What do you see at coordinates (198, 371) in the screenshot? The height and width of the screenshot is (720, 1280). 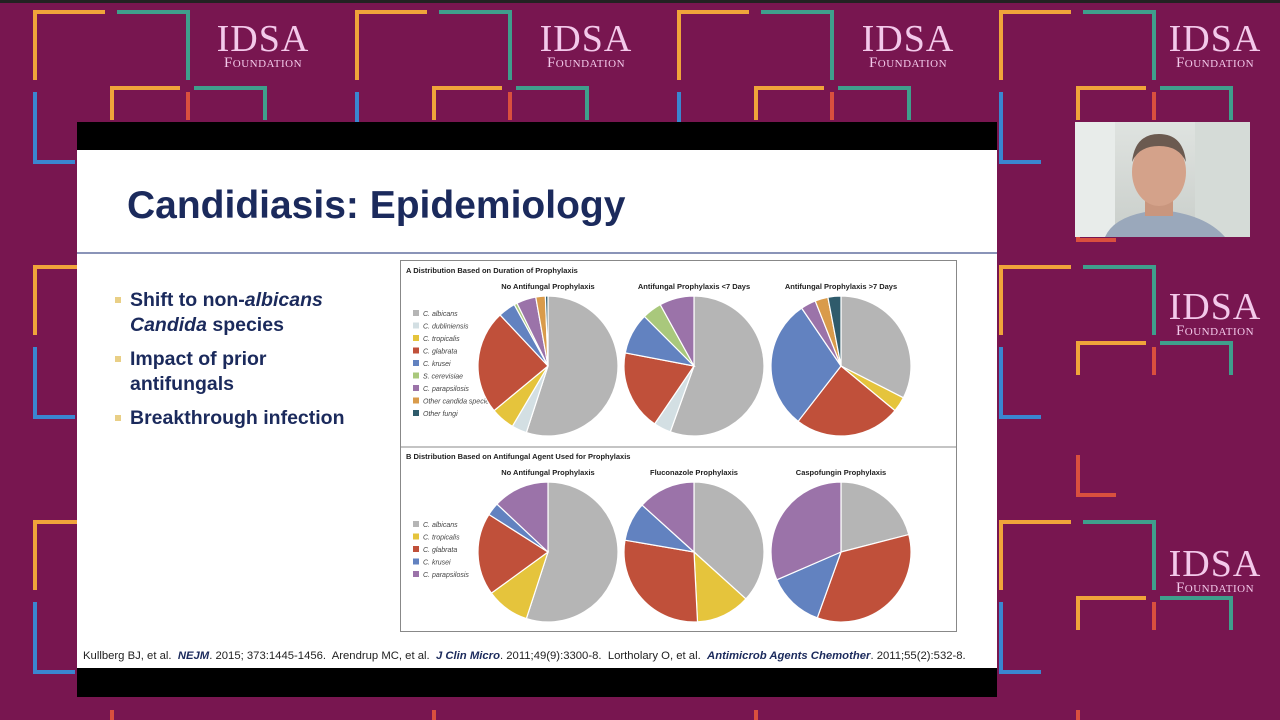 I see `bullet-text: Impact of prior antifungals` at bounding box center [198, 371].